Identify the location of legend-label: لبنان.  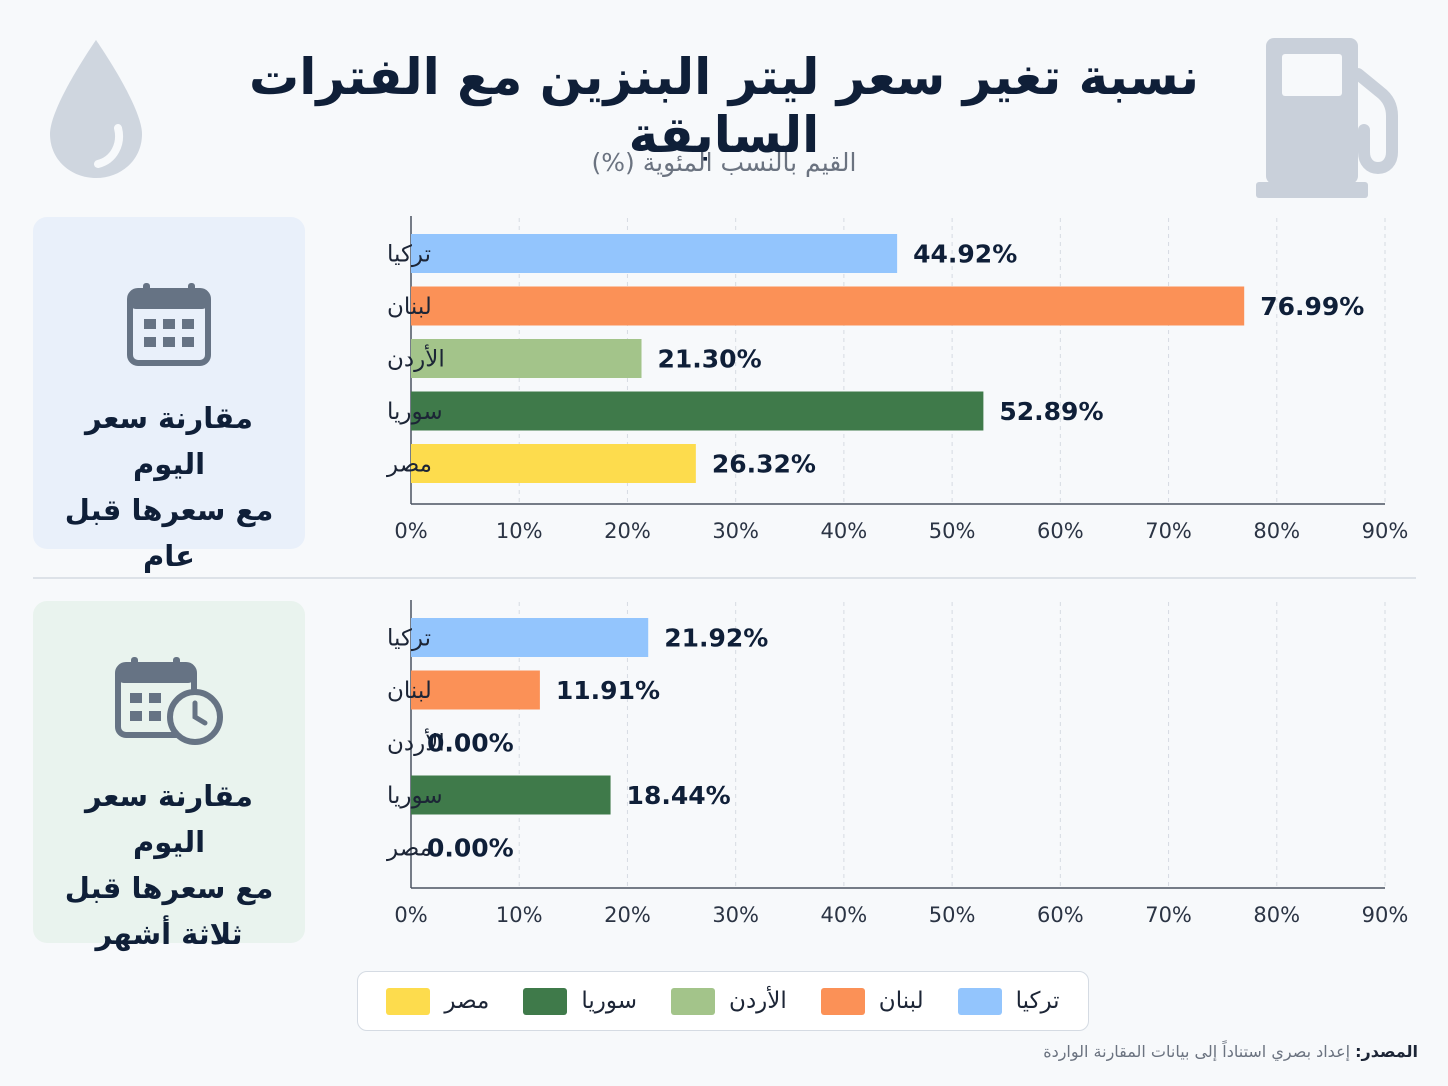
(901, 1001).